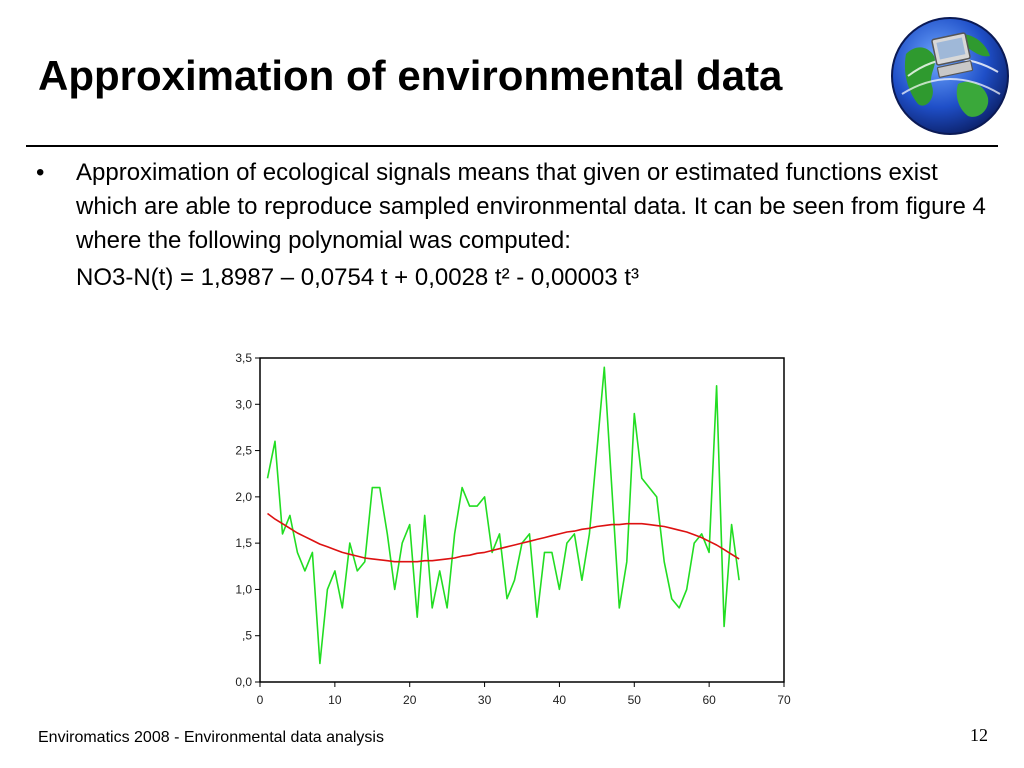 The image size is (1024, 768). What do you see at coordinates (410, 75) in the screenshot?
I see `slide-title: Approximation of environmental data` at bounding box center [410, 75].